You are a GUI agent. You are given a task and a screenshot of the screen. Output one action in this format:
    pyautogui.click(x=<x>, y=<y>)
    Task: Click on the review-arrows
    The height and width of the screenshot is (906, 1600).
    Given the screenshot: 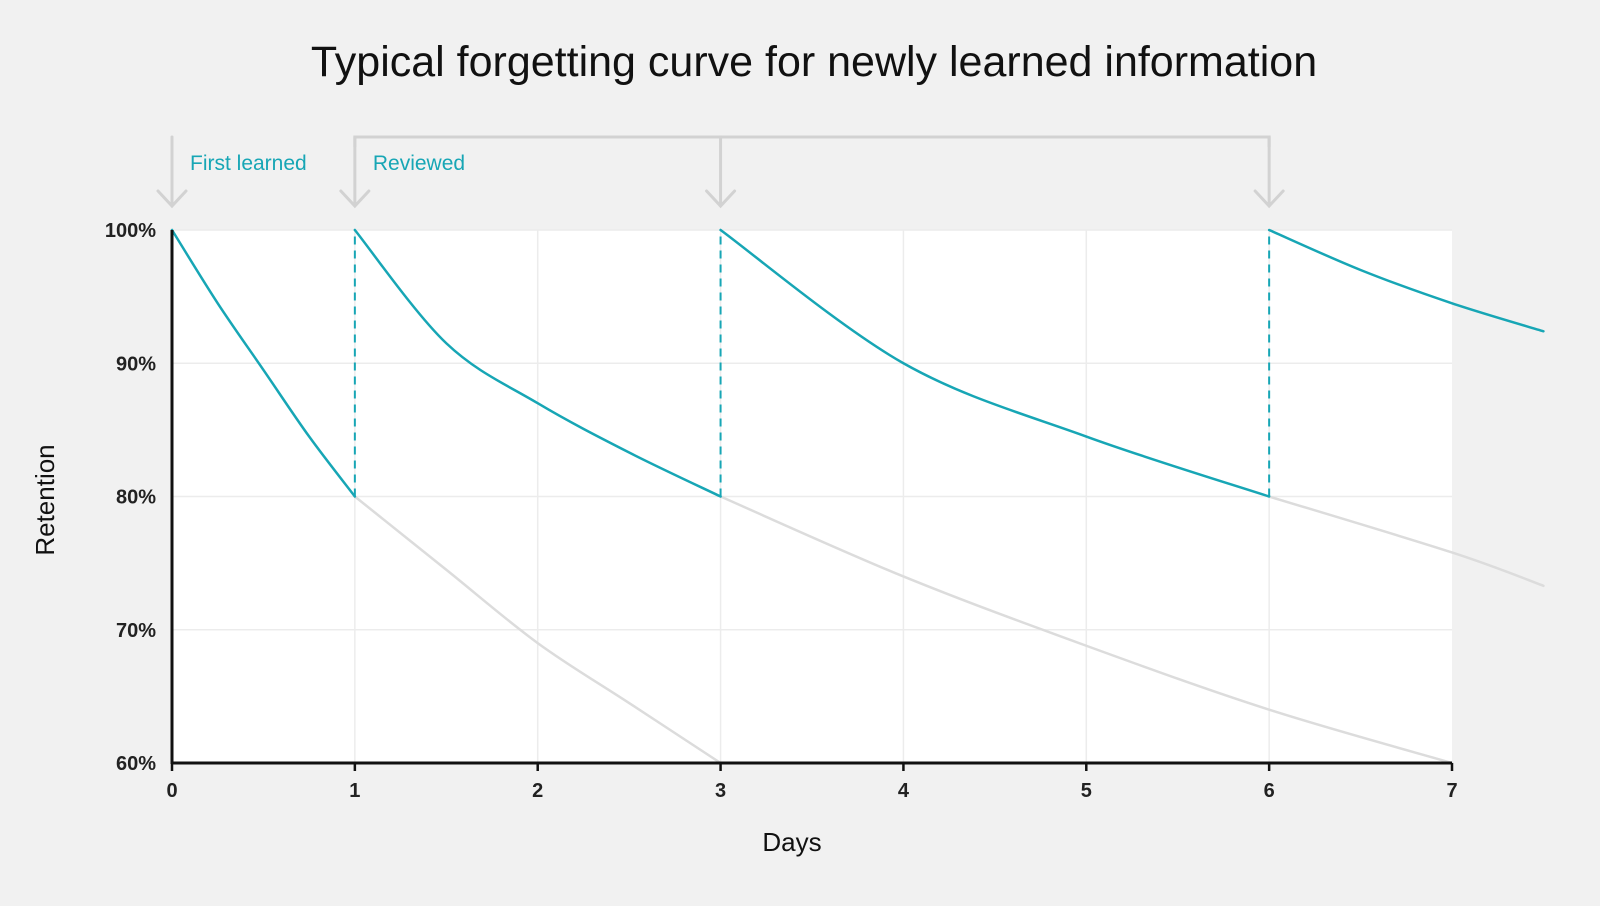 What is the action you would take?
    pyautogui.click(x=720, y=172)
    